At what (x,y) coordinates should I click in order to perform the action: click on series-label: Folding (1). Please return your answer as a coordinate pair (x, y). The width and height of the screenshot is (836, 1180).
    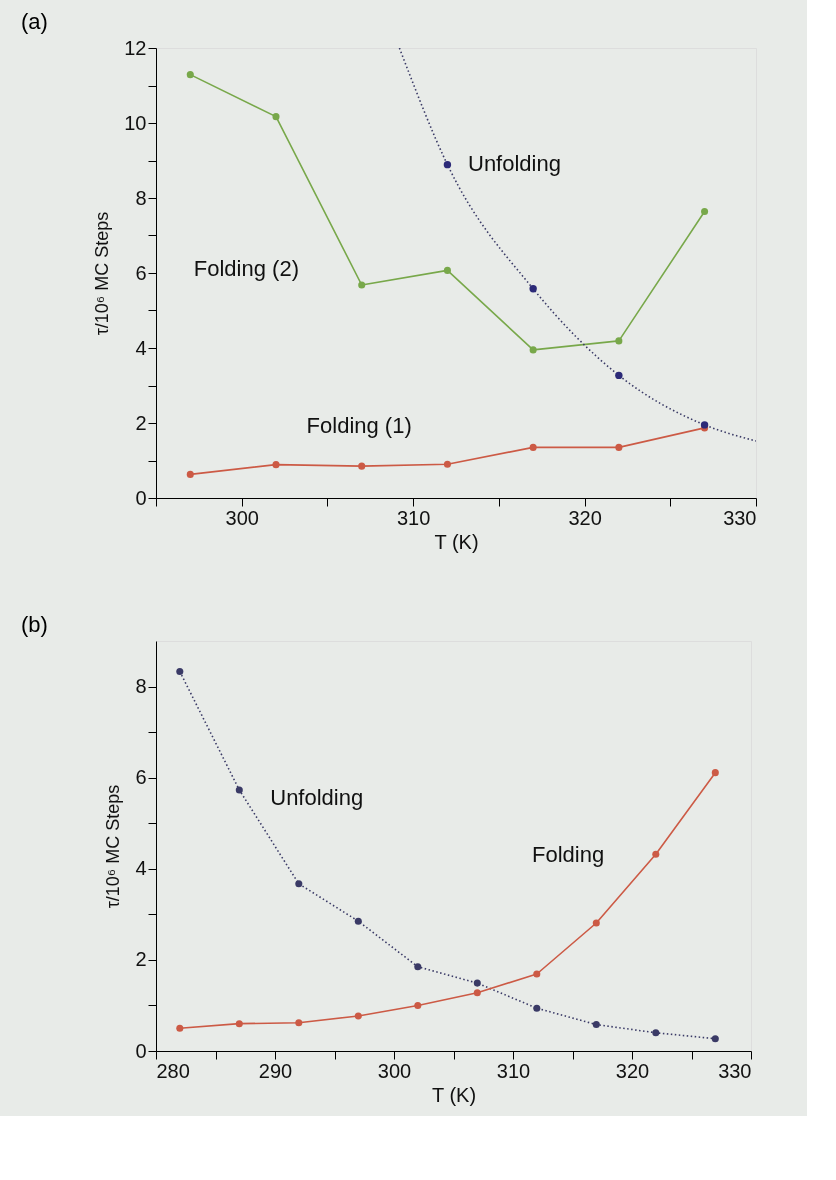
    Looking at the image, I should click on (359, 425).